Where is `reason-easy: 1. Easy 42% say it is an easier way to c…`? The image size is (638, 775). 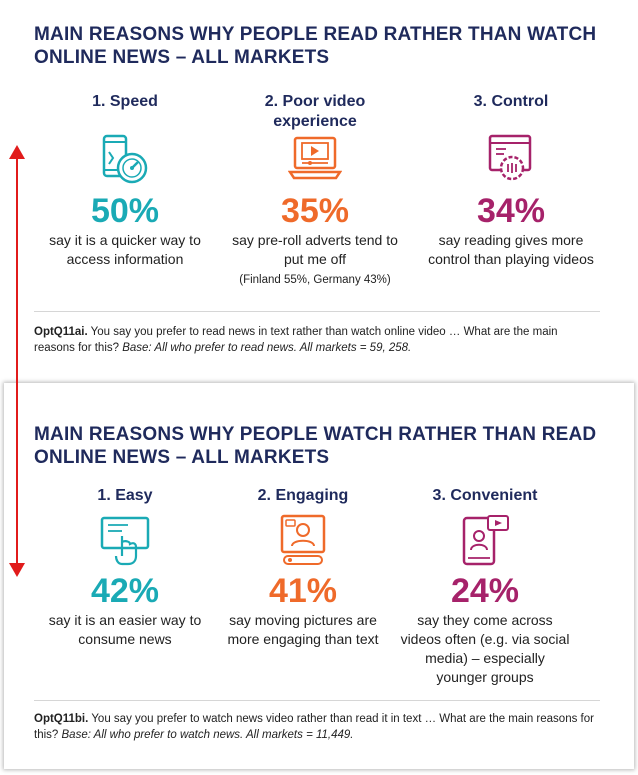
reason-easy: 1. Easy 42% say it is an easier way to c… is located at coordinates (125, 567).